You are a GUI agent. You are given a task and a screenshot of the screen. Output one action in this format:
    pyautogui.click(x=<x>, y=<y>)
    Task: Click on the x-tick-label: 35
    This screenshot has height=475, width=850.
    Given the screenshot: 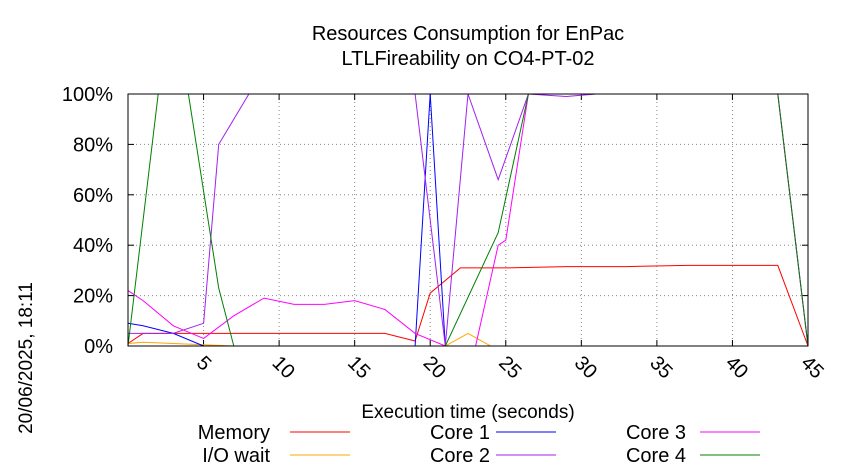 What is the action you would take?
    pyautogui.click(x=660, y=367)
    